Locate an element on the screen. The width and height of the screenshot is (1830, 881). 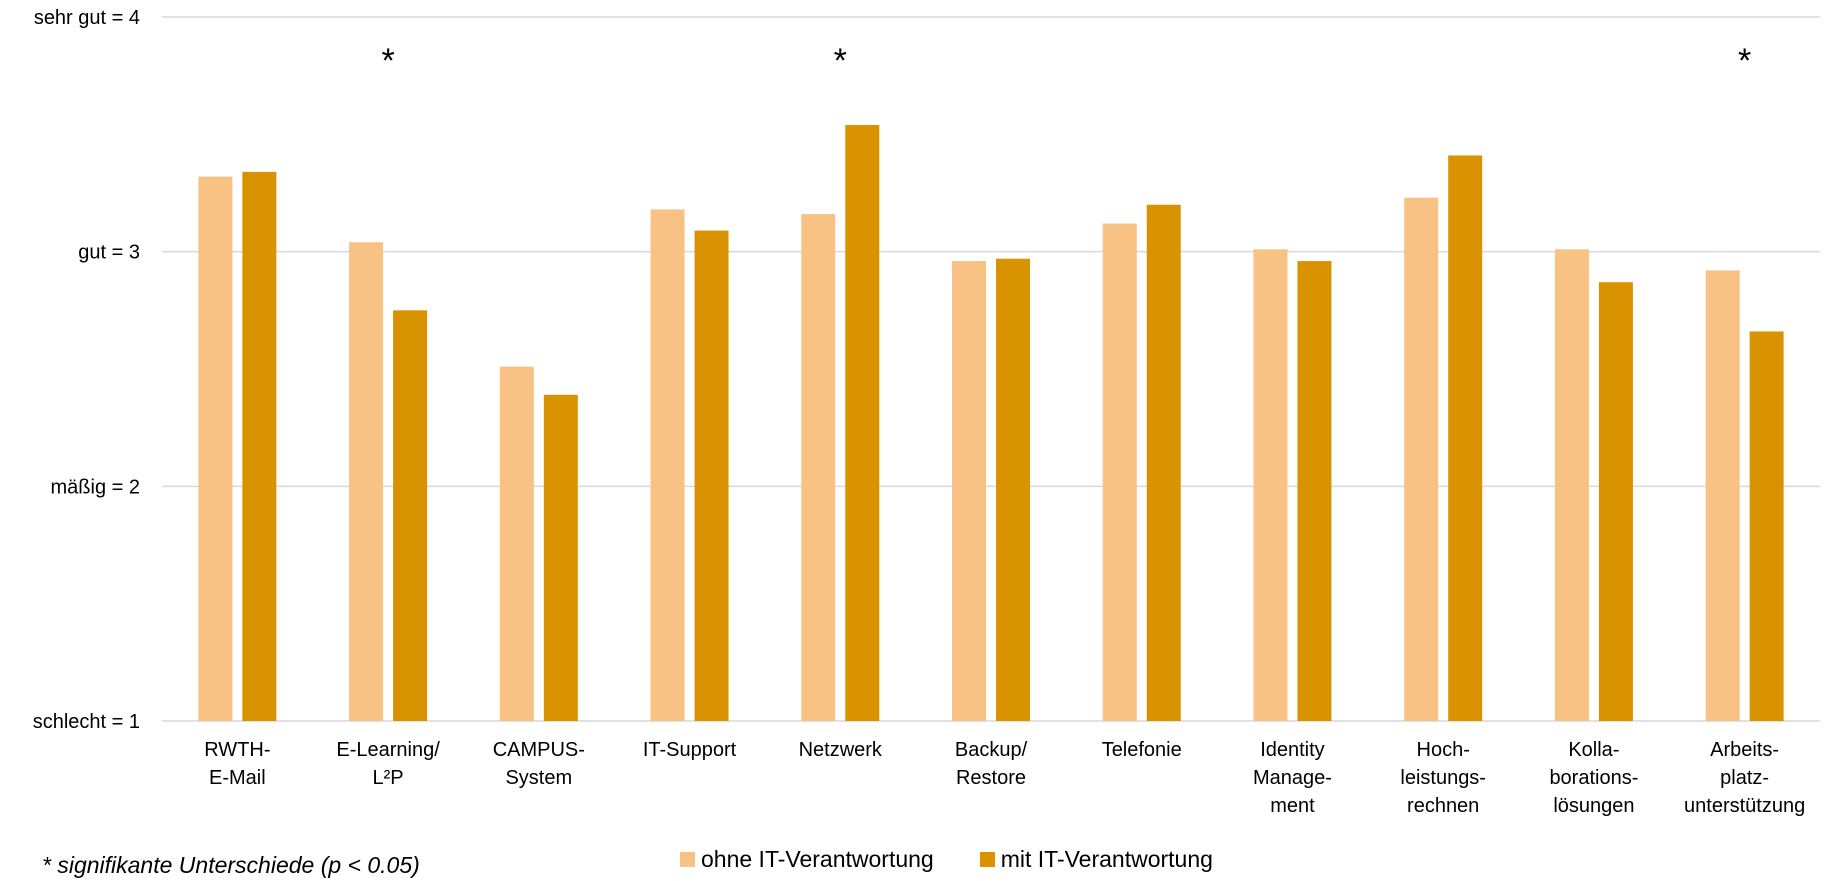
legend-item-ohne: ohne IT-Verantwortung is located at coordinates (807, 859).